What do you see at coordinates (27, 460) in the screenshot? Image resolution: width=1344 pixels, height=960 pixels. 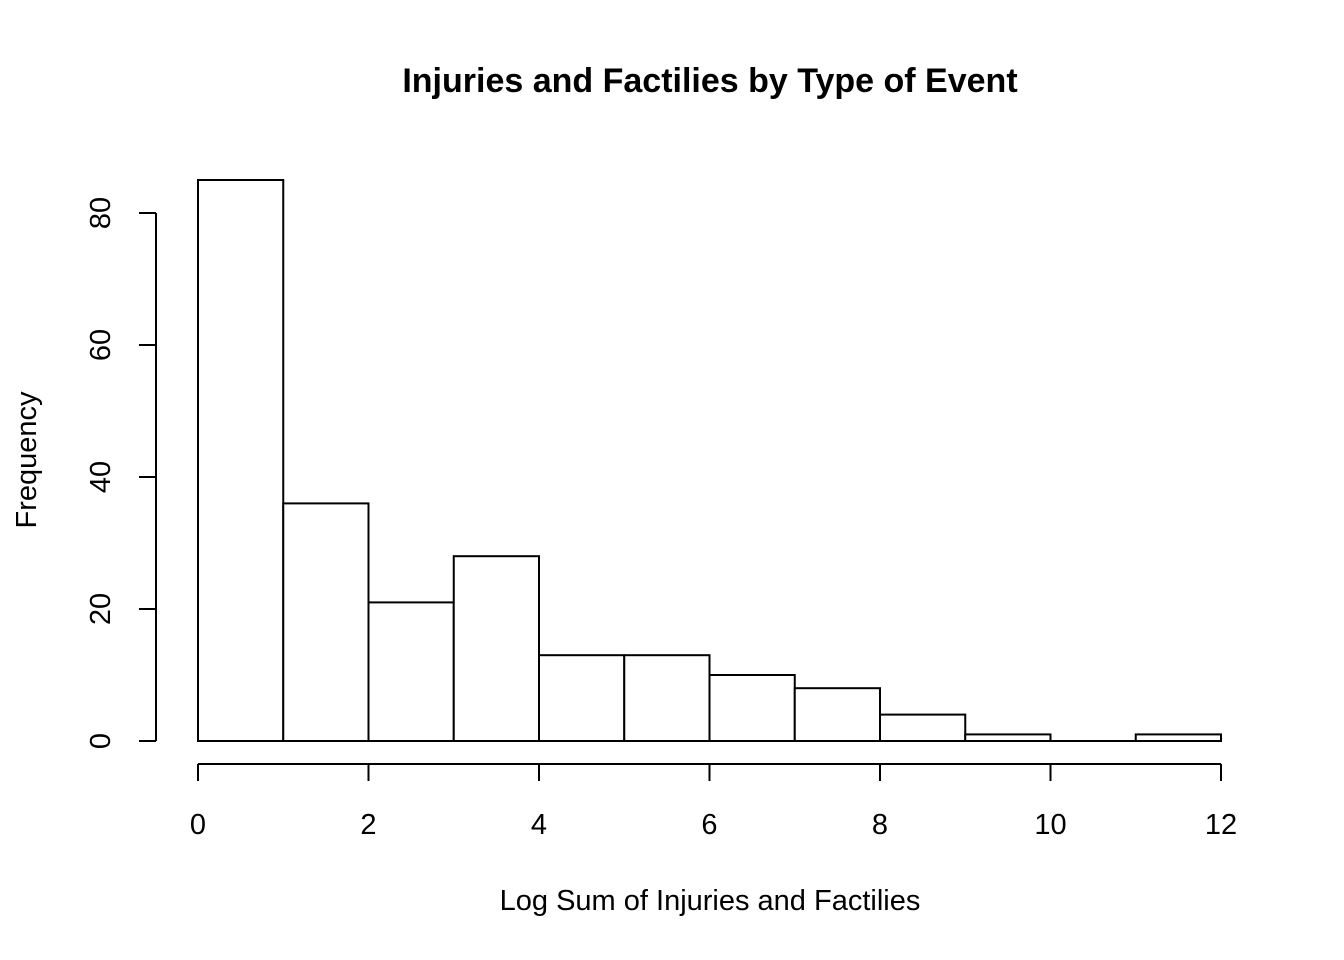 I see `y-axis-label: Frequency` at bounding box center [27, 460].